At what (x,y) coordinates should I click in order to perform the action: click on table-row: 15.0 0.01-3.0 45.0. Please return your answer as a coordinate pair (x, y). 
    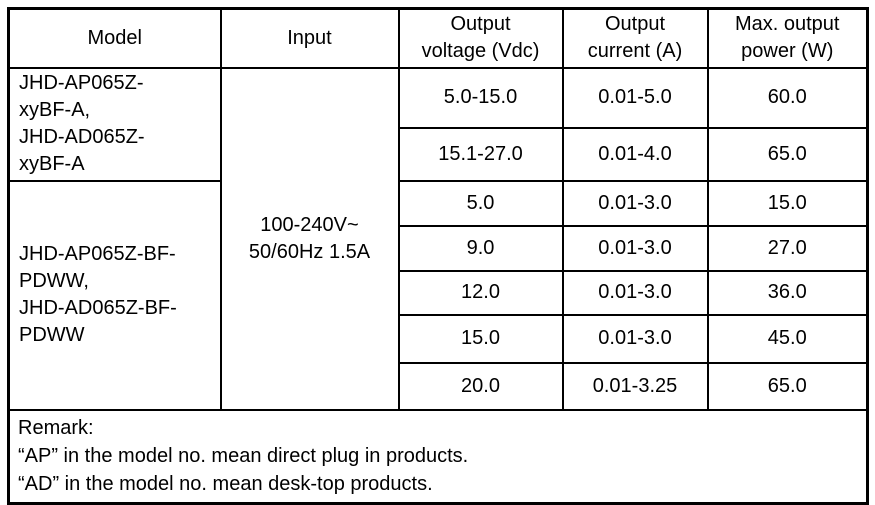
    Looking at the image, I should click on (439, 338).